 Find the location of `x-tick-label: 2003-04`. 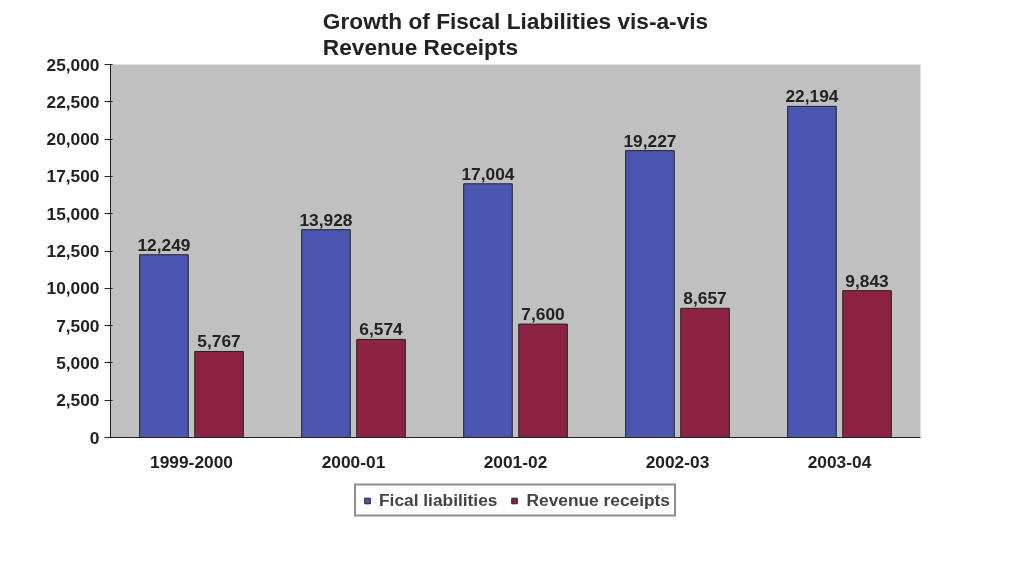

x-tick-label: 2003-04 is located at coordinates (839, 461).